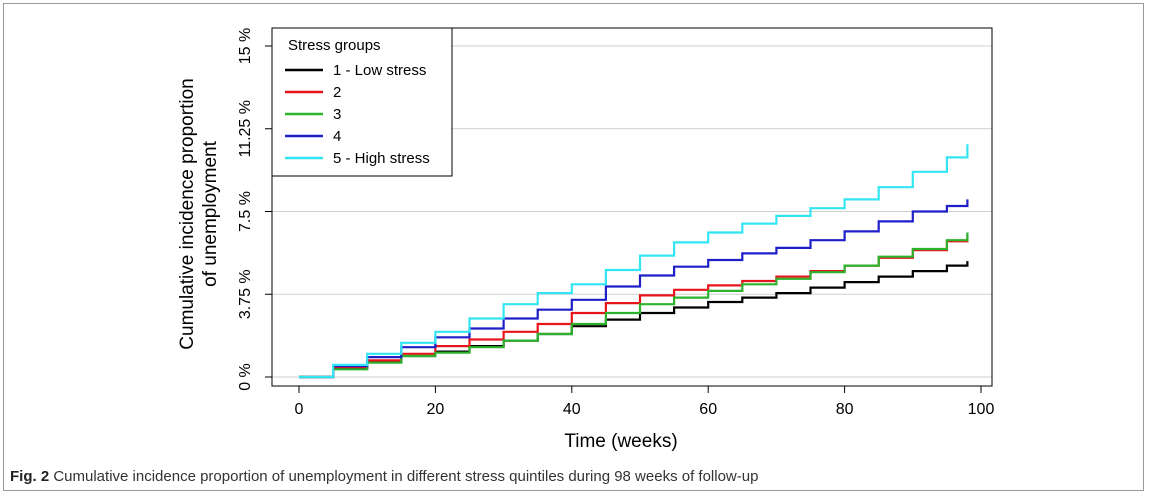 This screenshot has width=1149, height=497. What do you see at coordinates (30, 476) in the screenshot?
I see `caption-label: Fig. 2` at bounding box center [30, 476].